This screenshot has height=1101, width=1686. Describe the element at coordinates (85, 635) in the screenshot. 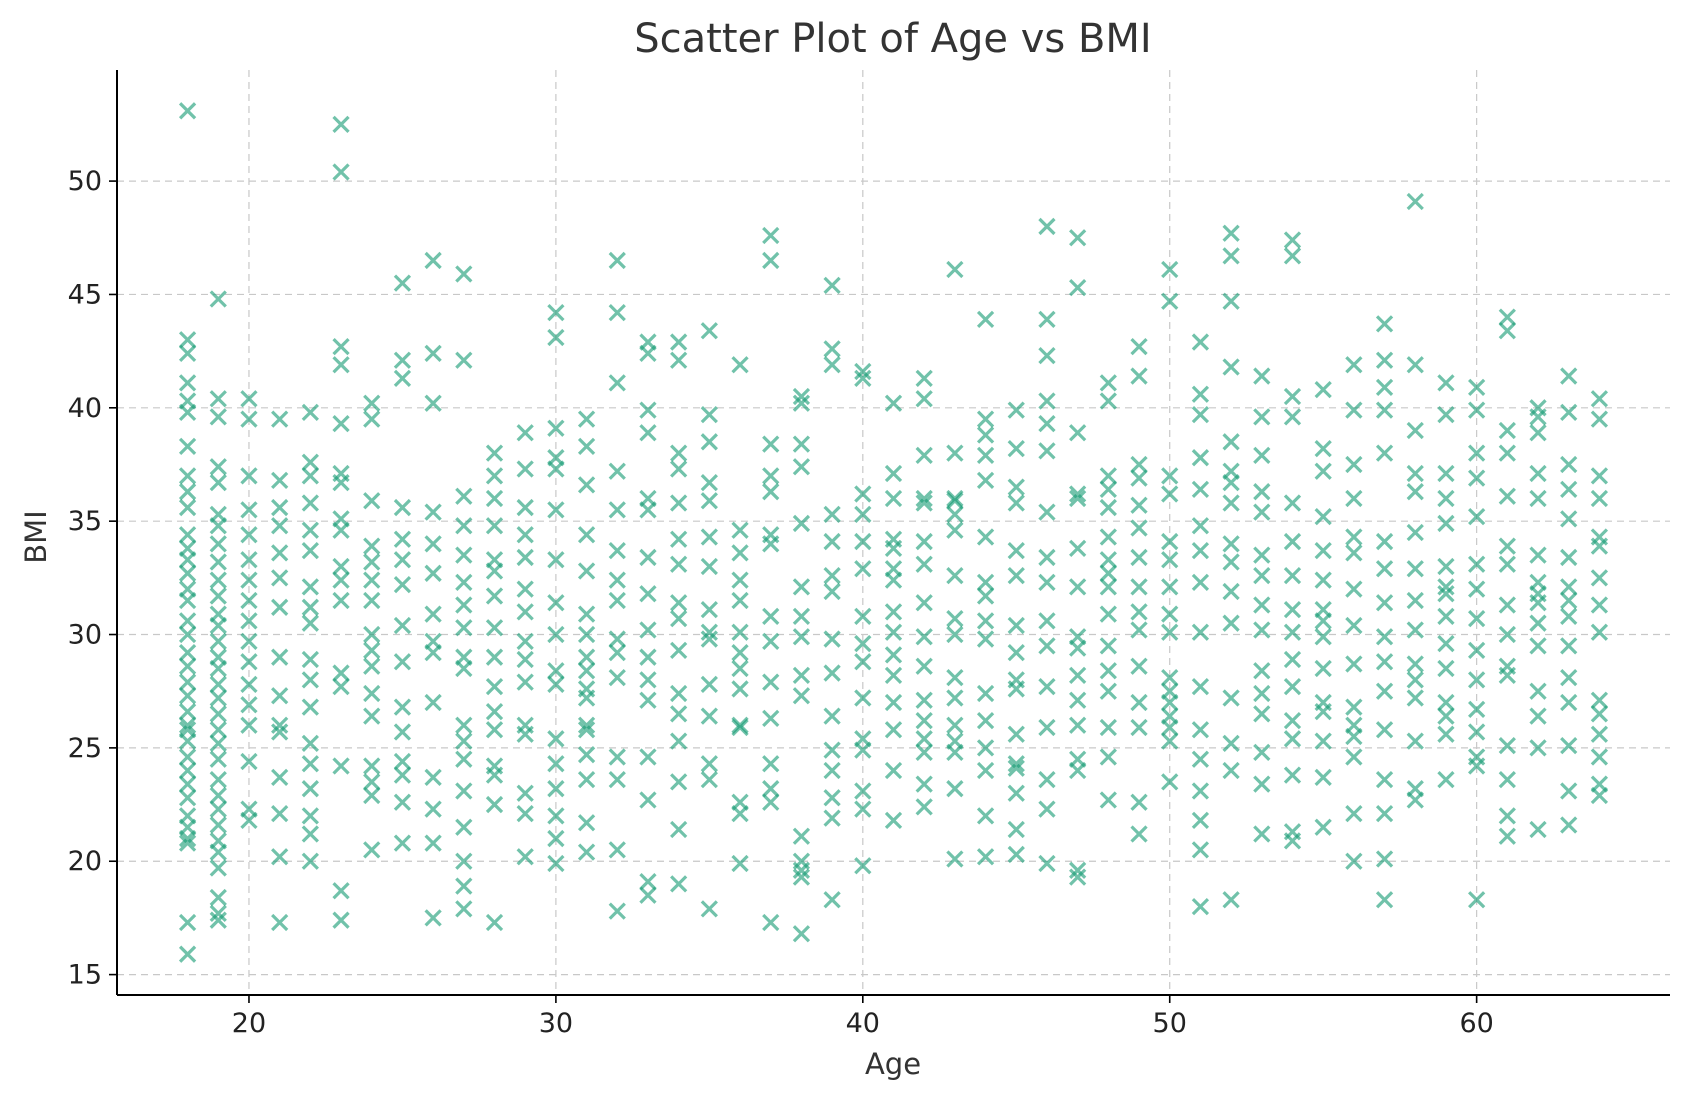

I see `y-tick-label: 30` at that location.